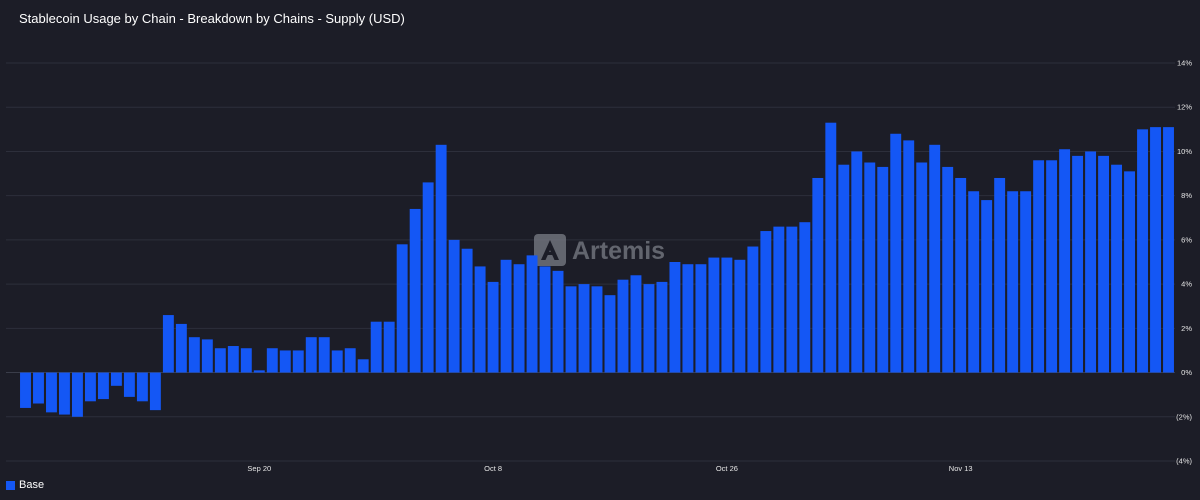 The image size is (1200, 500). What do you see at coordinates (727, 468) in the screenshot?
I see `x-tick-label: Oct 26` at bounding box center [727, 468].